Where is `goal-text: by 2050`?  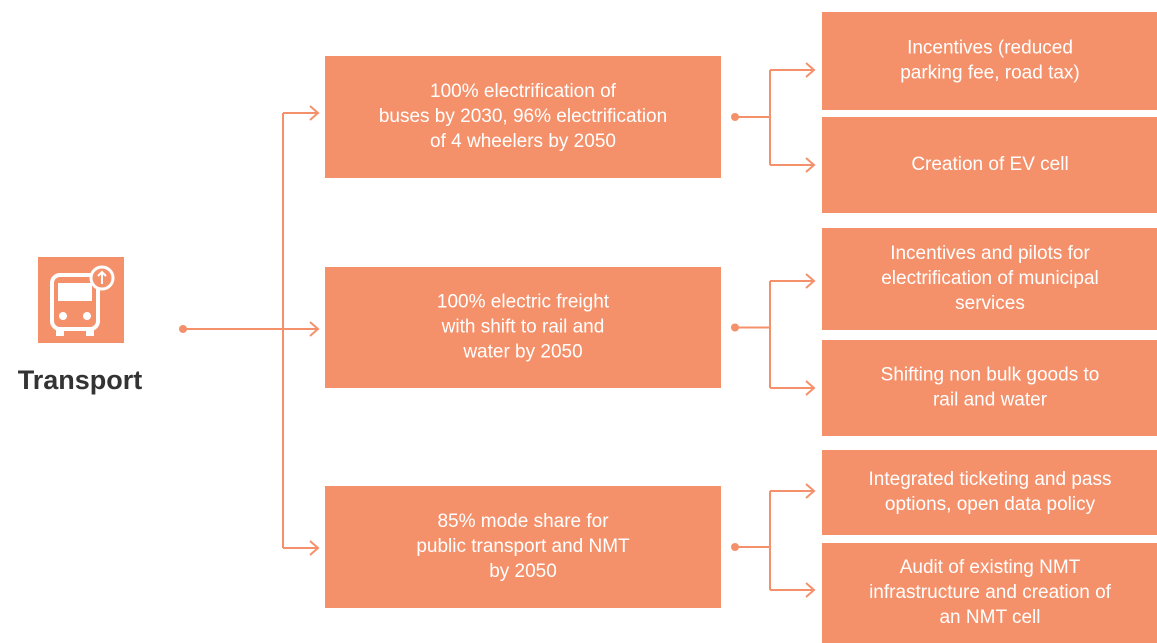 goal-text: by 2050 is located at coordinates (523, 571).